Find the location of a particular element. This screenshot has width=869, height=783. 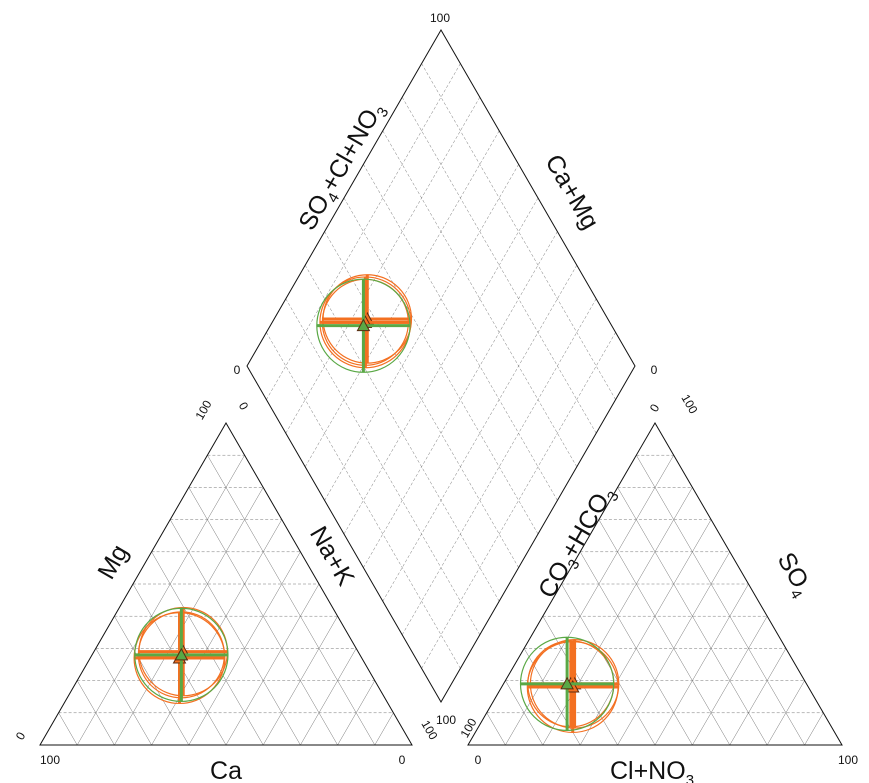

label-sub: 3 is located at coordinates (690, 777).